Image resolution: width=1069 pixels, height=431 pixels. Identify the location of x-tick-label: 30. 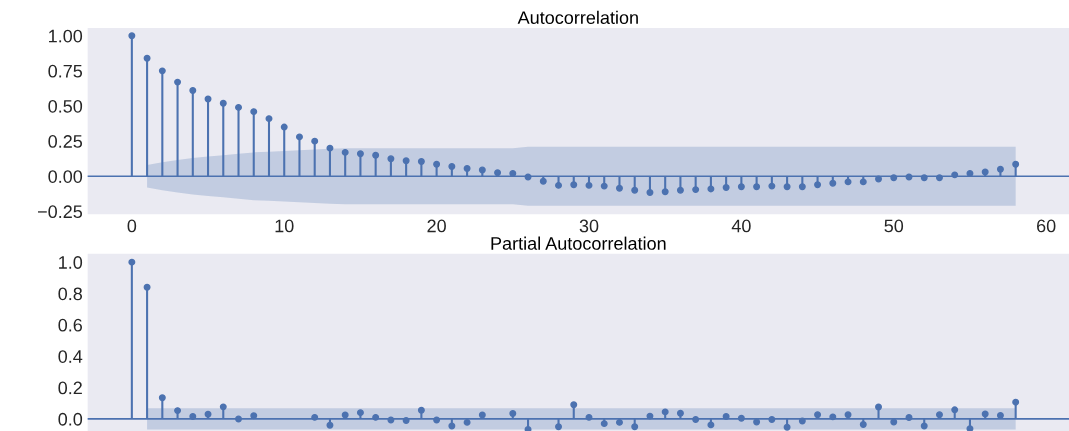
(589, 226).